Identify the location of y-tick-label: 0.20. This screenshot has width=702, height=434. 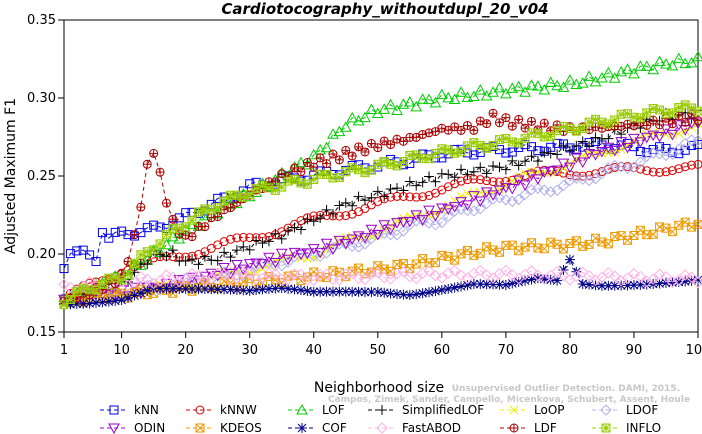
(41, 254).